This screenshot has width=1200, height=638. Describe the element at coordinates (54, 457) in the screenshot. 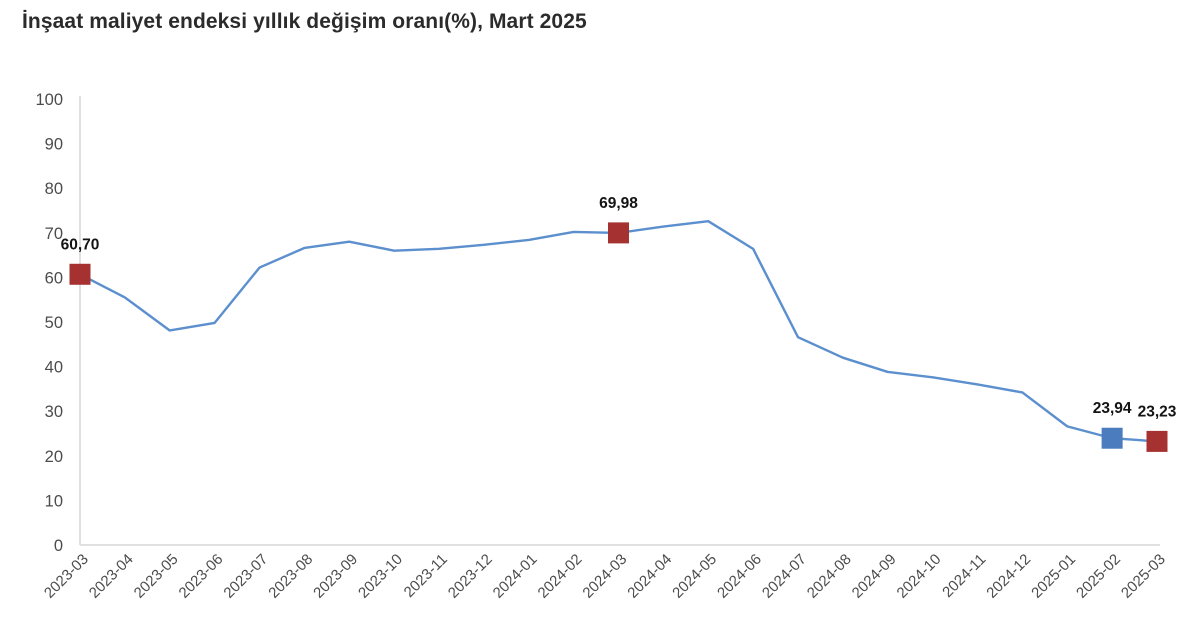

I see `y-tick-label: 20` at that location.